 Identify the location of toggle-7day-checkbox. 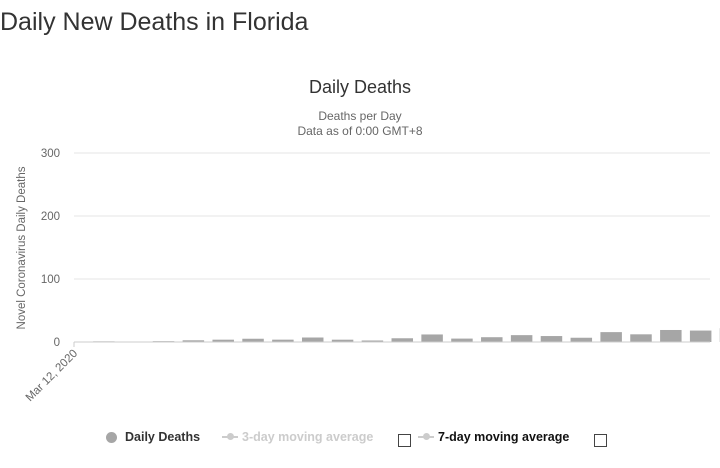
(600, 440).